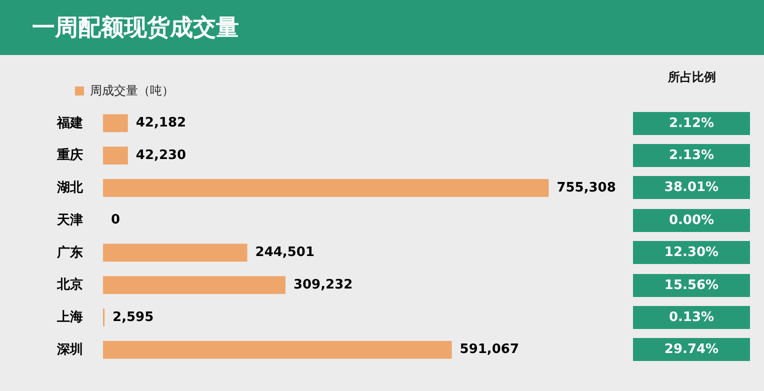  I want to click on y-tick-label: 广东, so click(69, 252).